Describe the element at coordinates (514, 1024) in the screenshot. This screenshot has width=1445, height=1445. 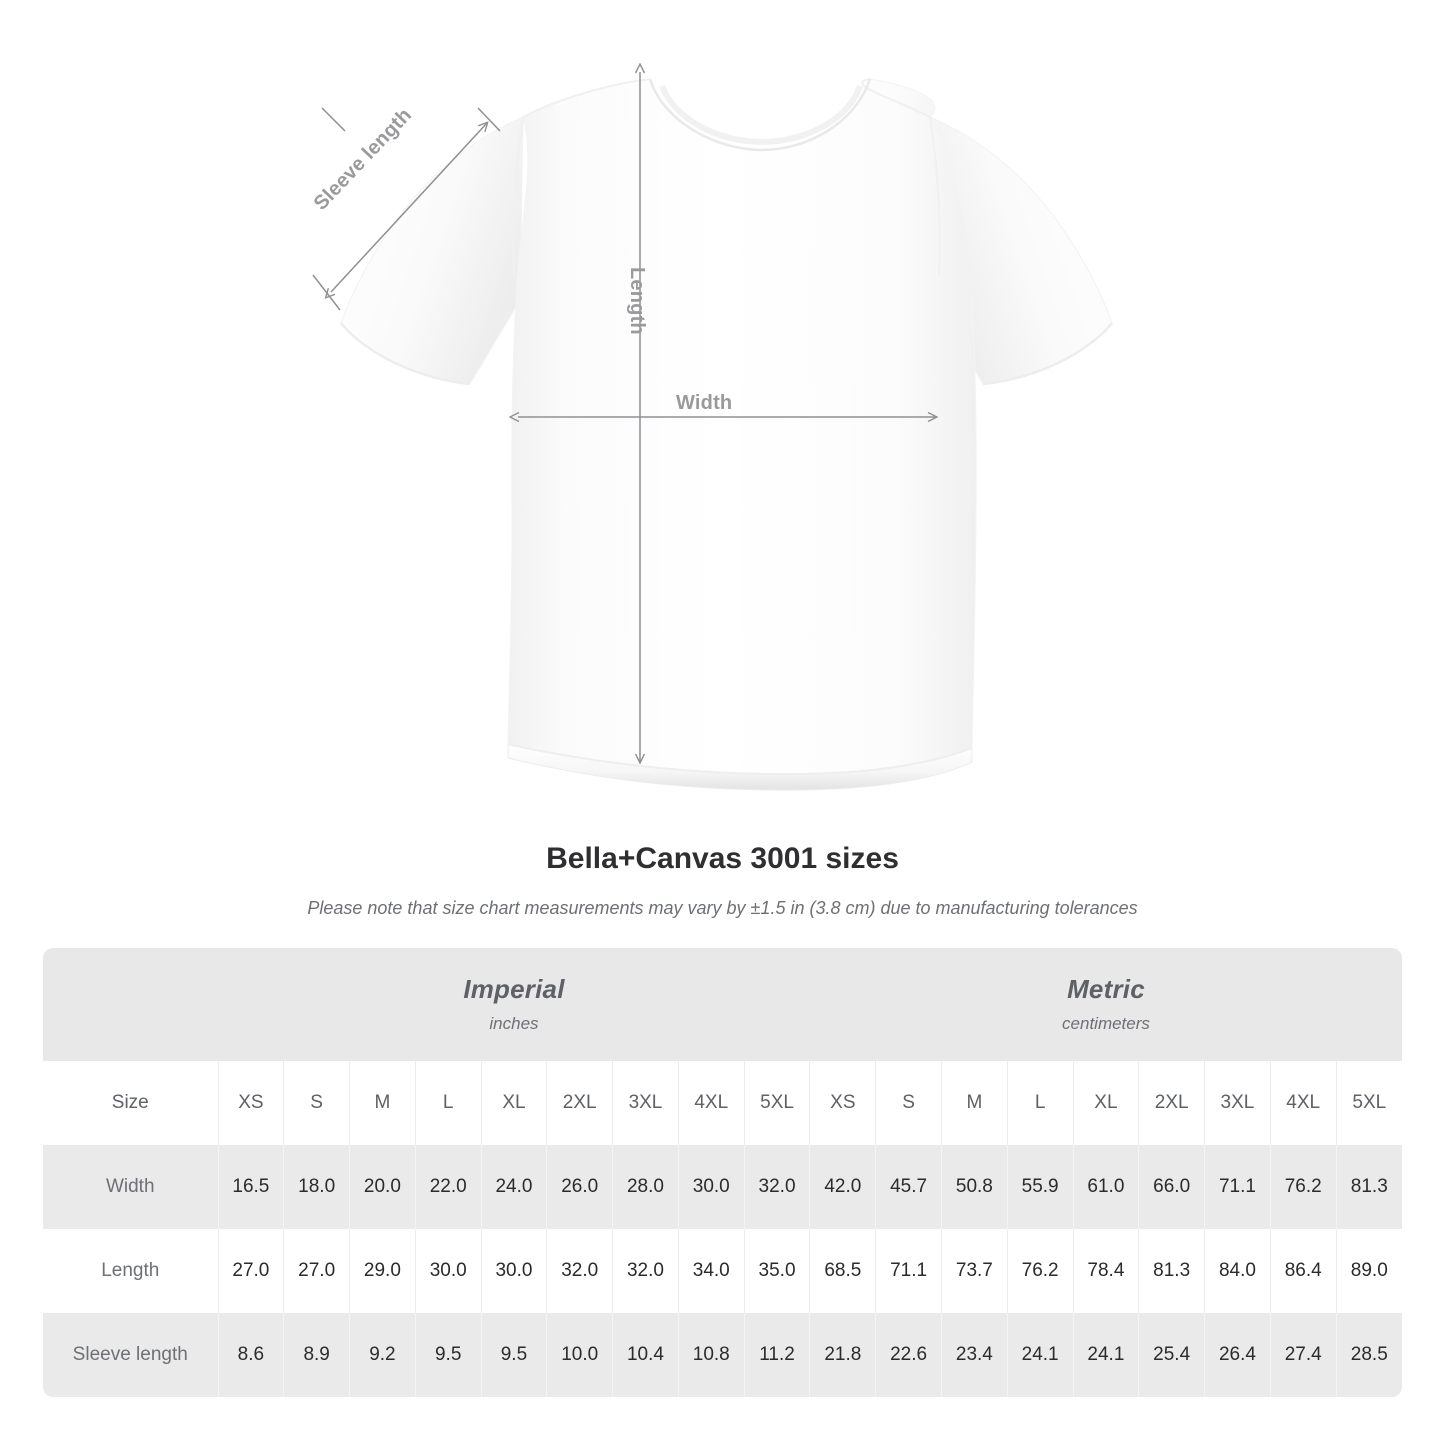
I see `unit-group-sub: inches` at that location.